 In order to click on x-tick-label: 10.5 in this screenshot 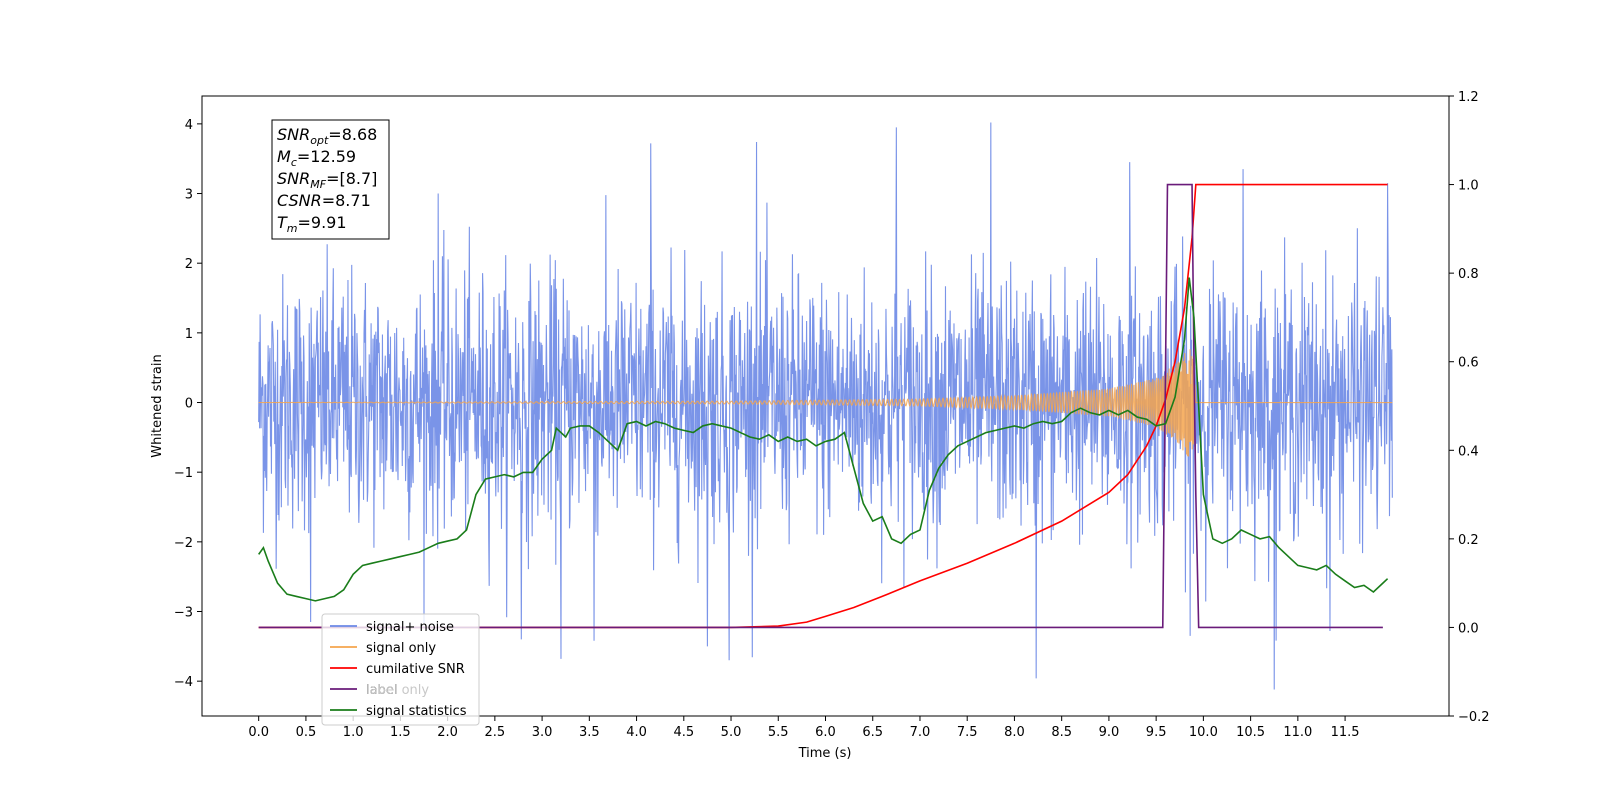, I will do `click(1250, 732)`.